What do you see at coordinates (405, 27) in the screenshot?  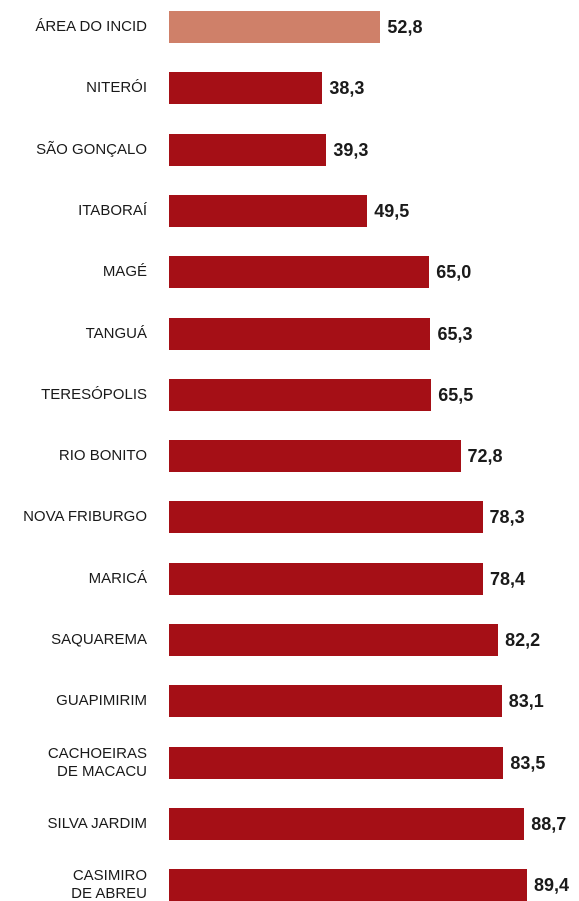 I see `value-label: 52,8` at bounding box center [405, 27].